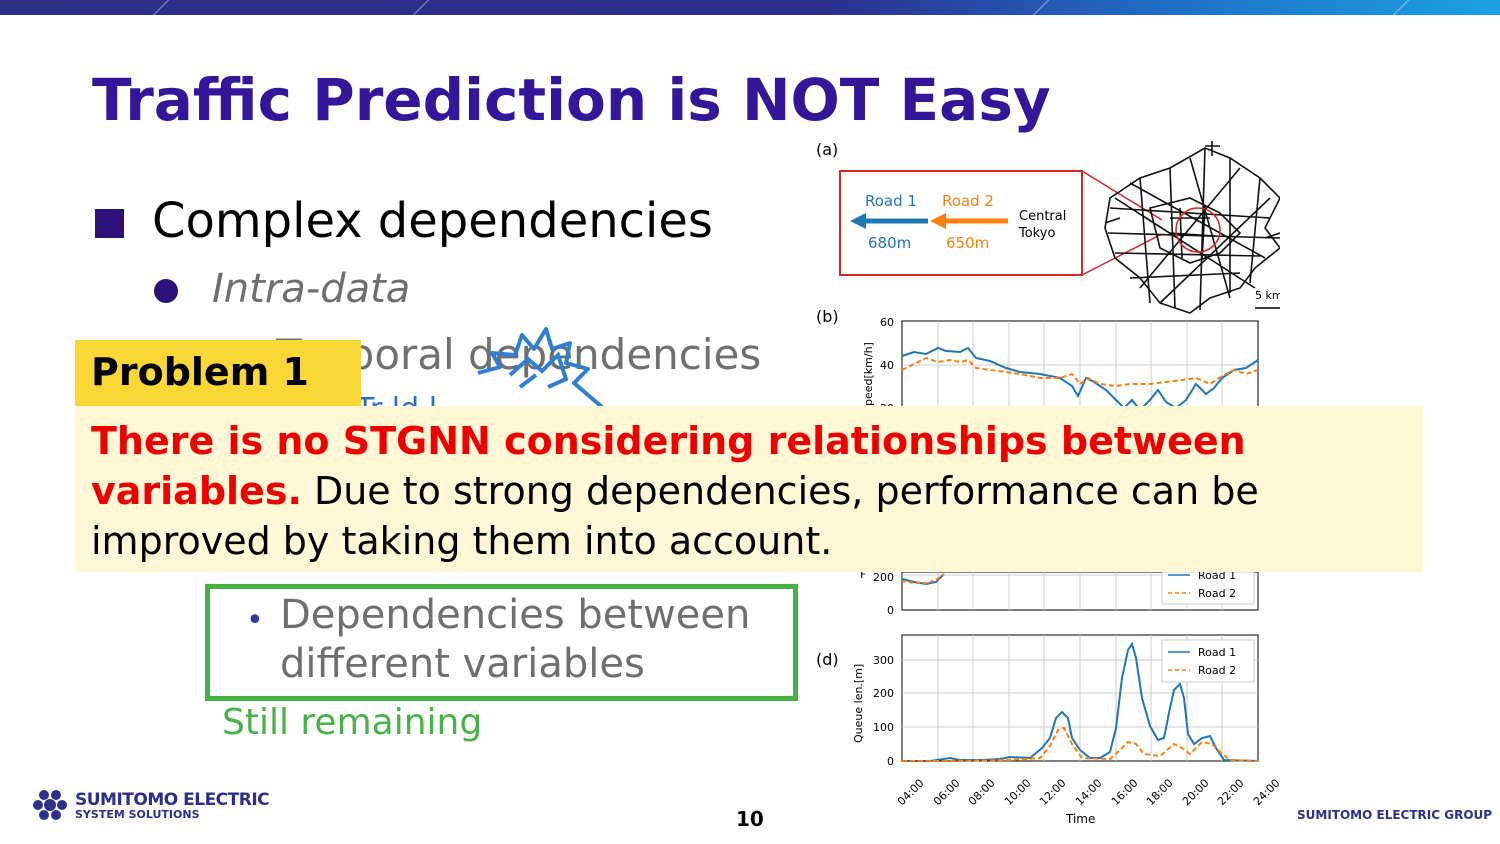  Describe the element at coordinates (889, 243) in the screenshot. I see `road1-length: 680m` at that location.